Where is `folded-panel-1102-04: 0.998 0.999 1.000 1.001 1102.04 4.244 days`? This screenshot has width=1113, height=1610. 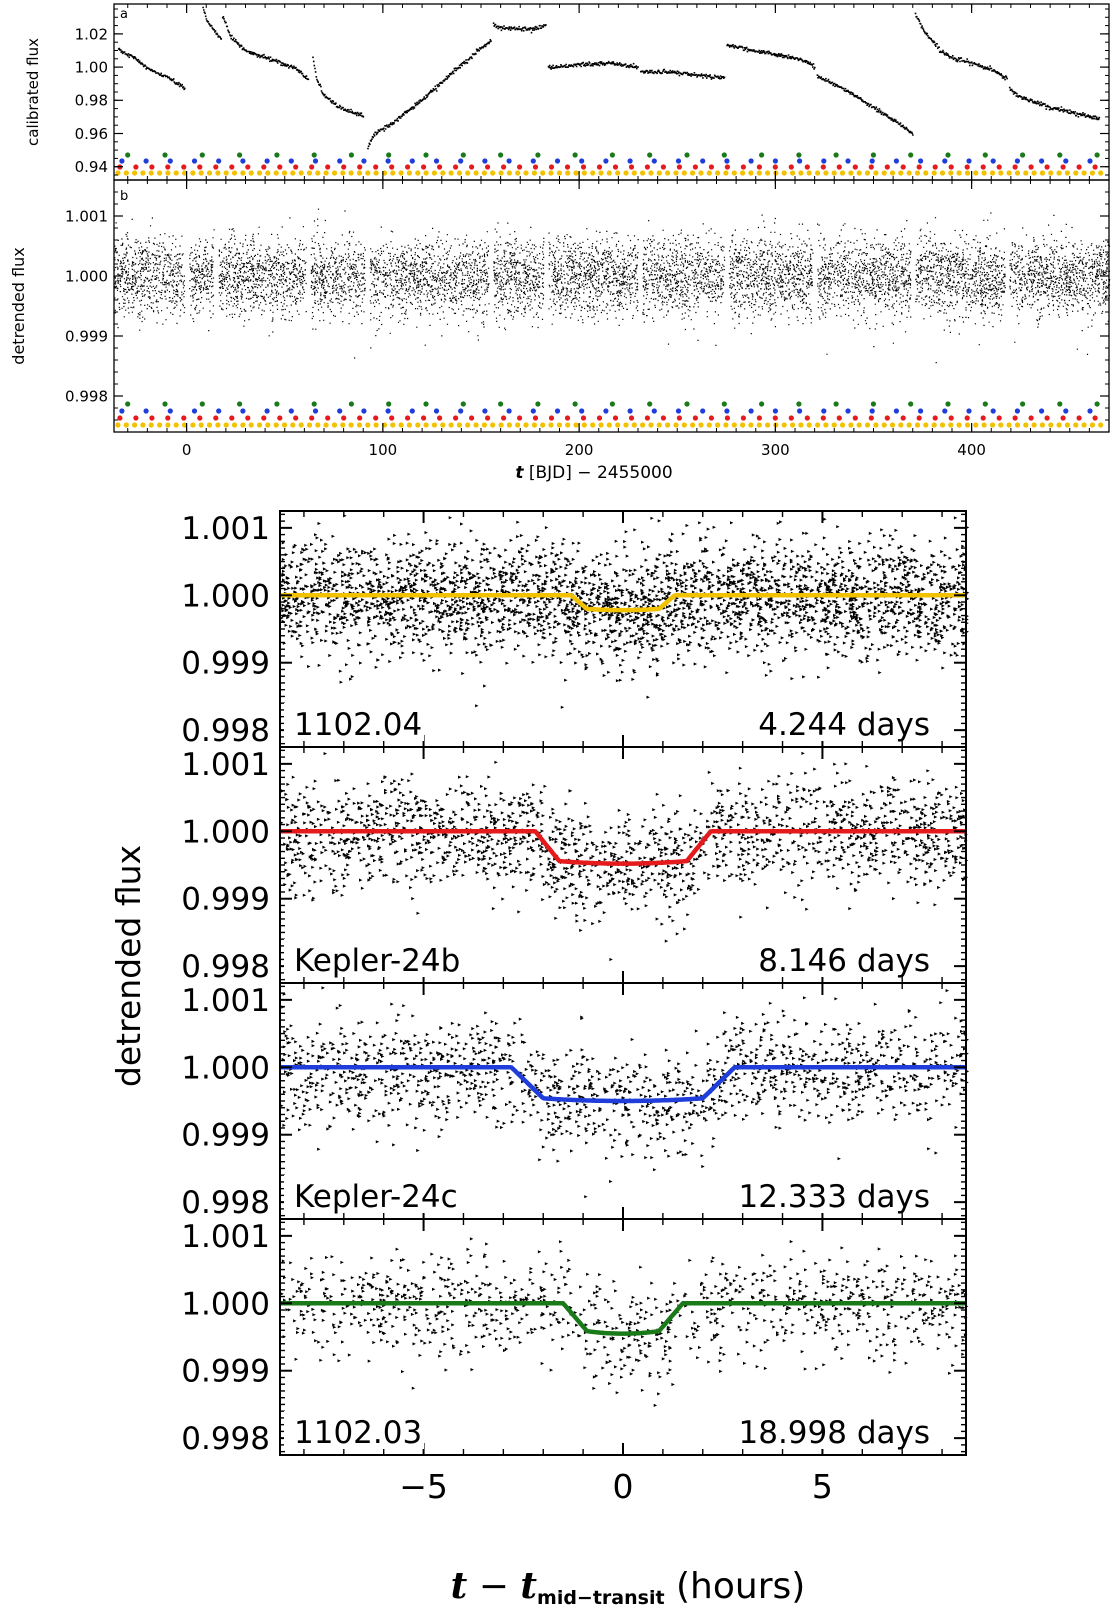
folded-panel-1102-04: 0.998 0.999 1.000 1.001 1102.04 4.244 days is located at coordinates (575, 629).